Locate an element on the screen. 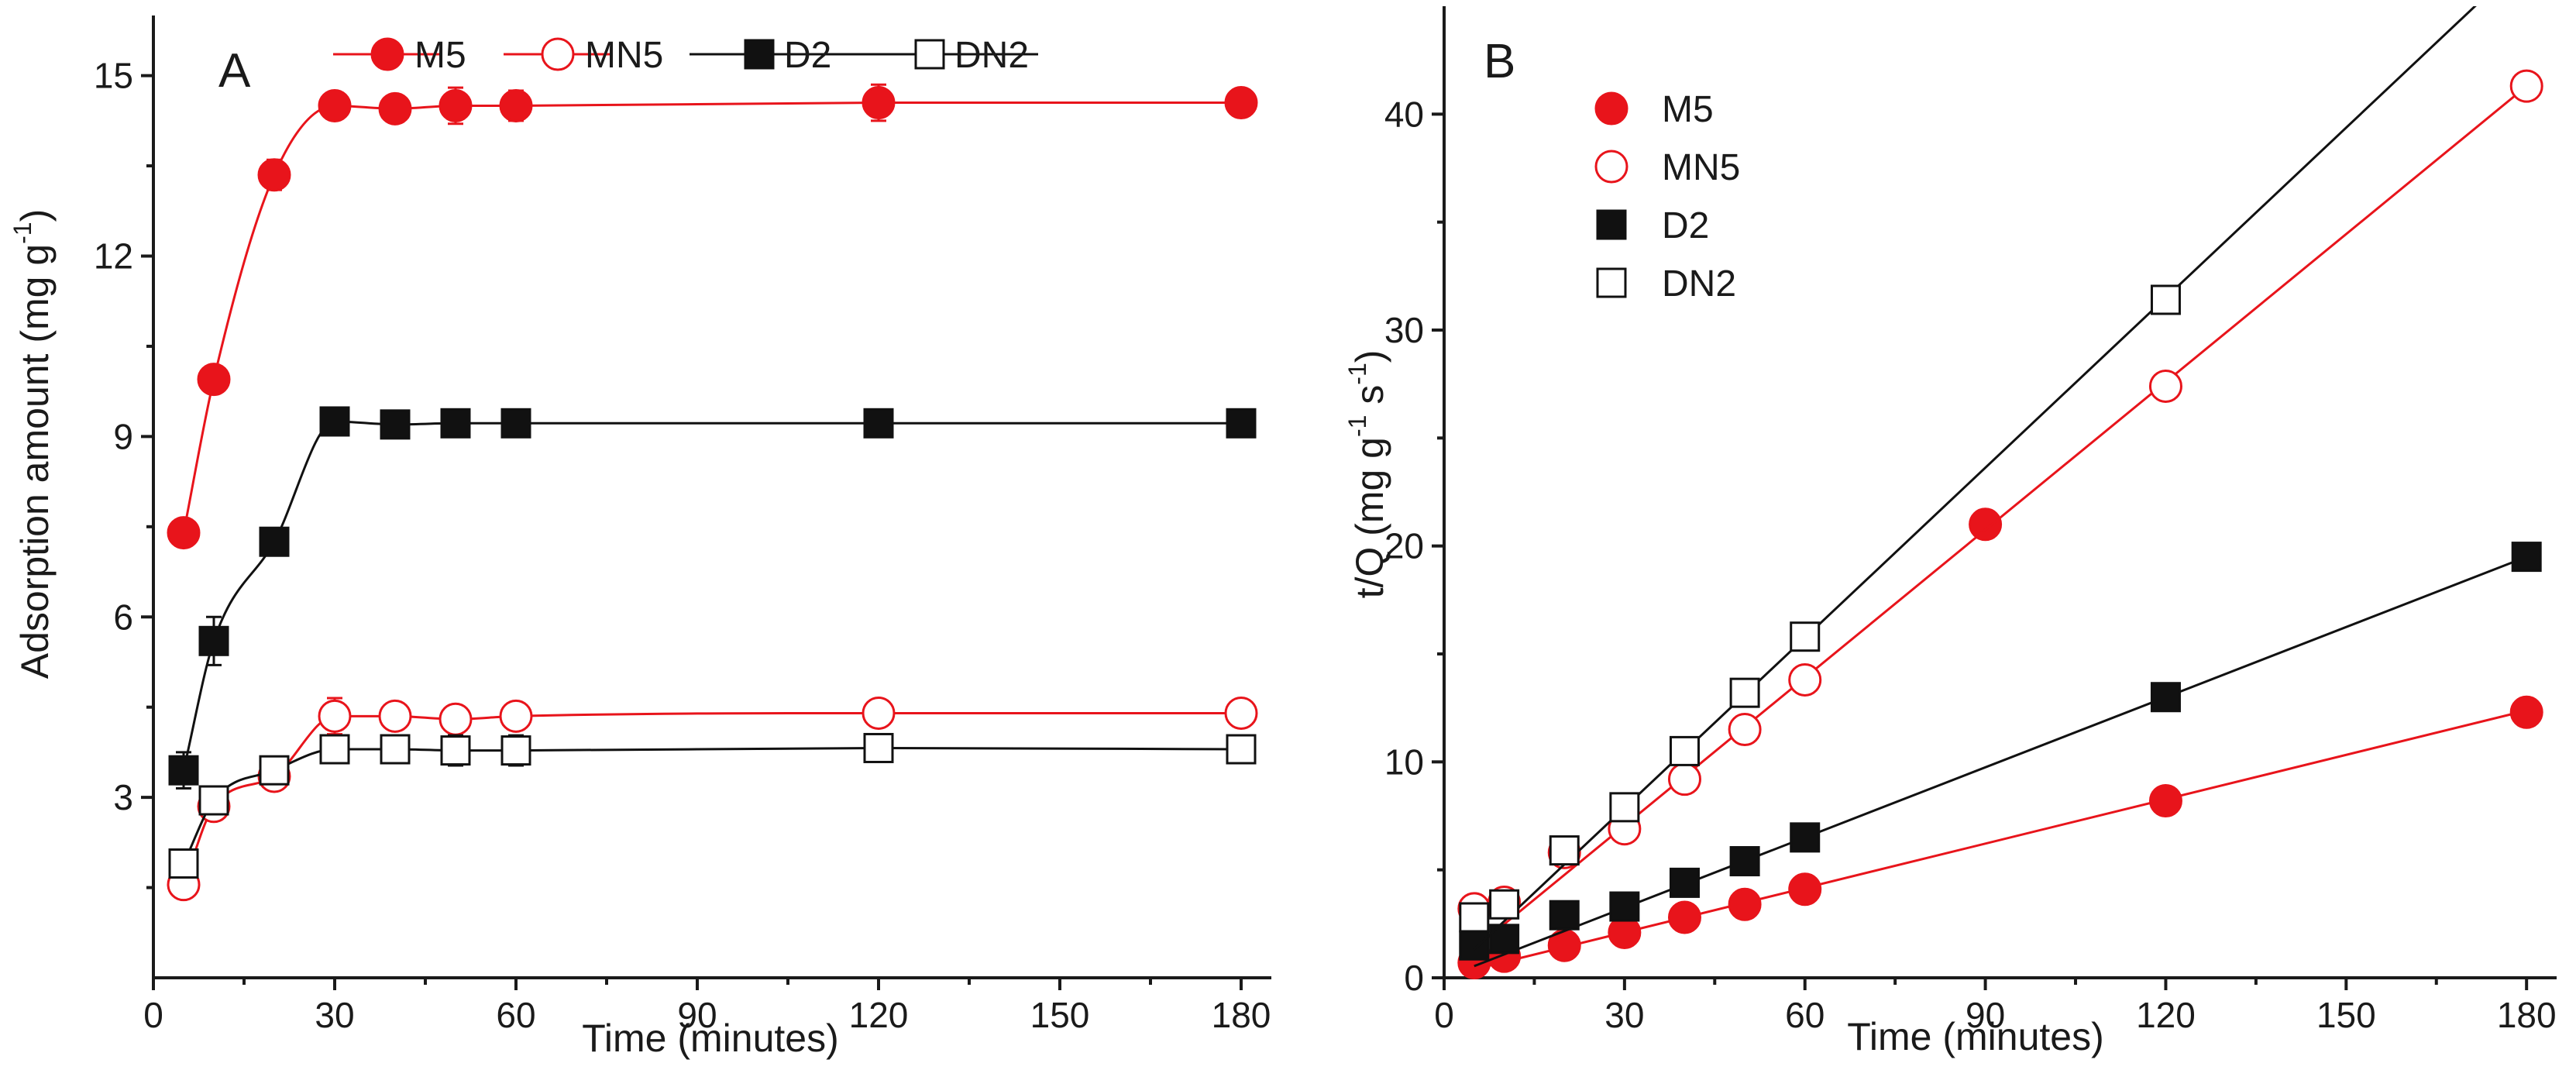  fit-curve-a-dn2 is located at coordinates (712, 805).